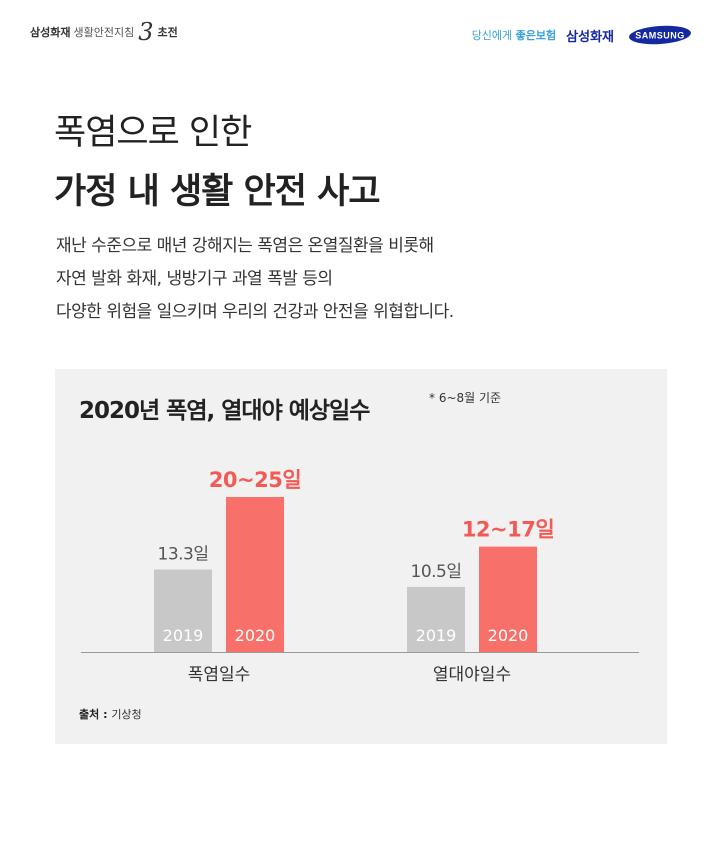 The image size is (720, 860). I want to click on samsung-logo: SAMSUNG, so click(660, 35).